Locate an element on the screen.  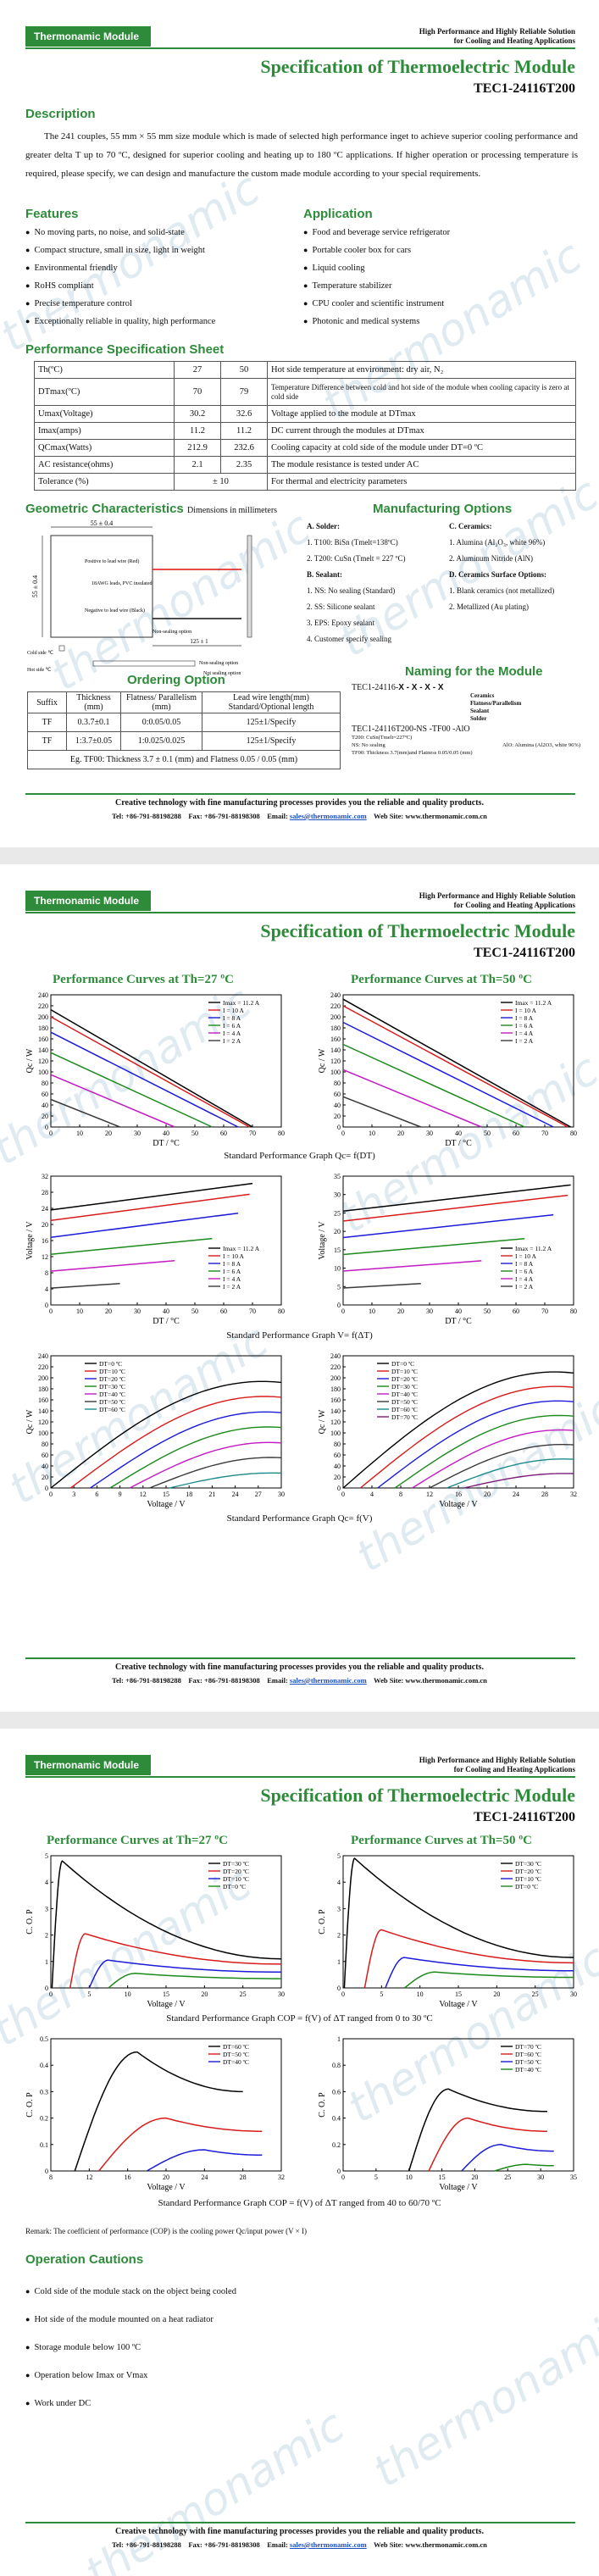
y-tick-label: 220 is located at coordinates (336, 1006).